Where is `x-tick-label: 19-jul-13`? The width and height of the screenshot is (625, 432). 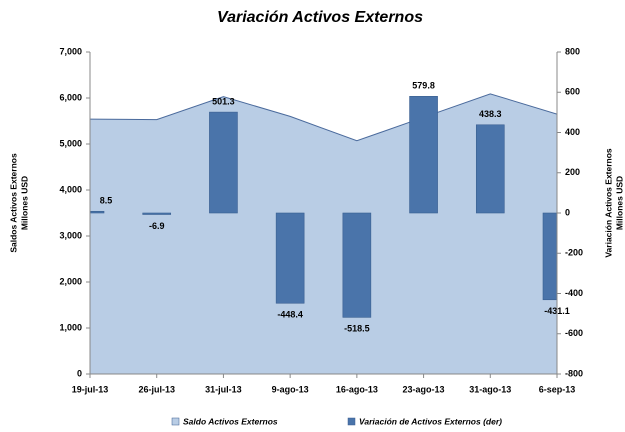 x-tick-label: 19-jul-13 is located at coordinates (90, 389).